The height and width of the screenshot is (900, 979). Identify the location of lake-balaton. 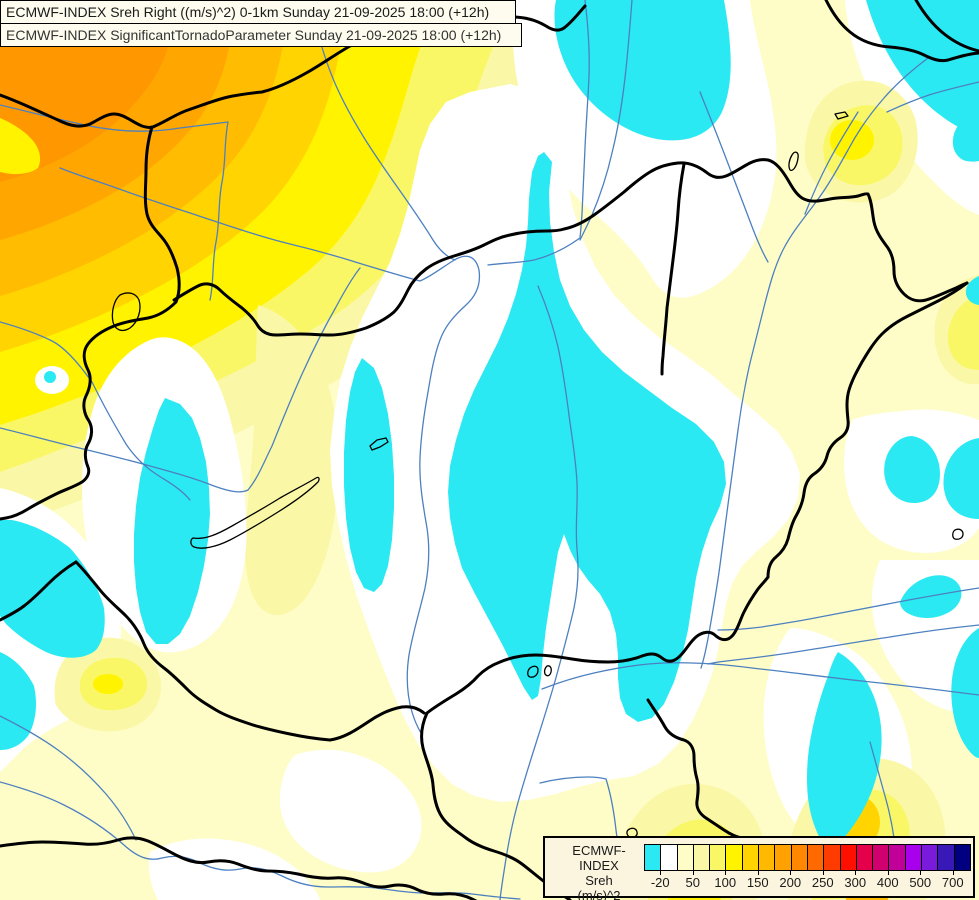
(255, 512).